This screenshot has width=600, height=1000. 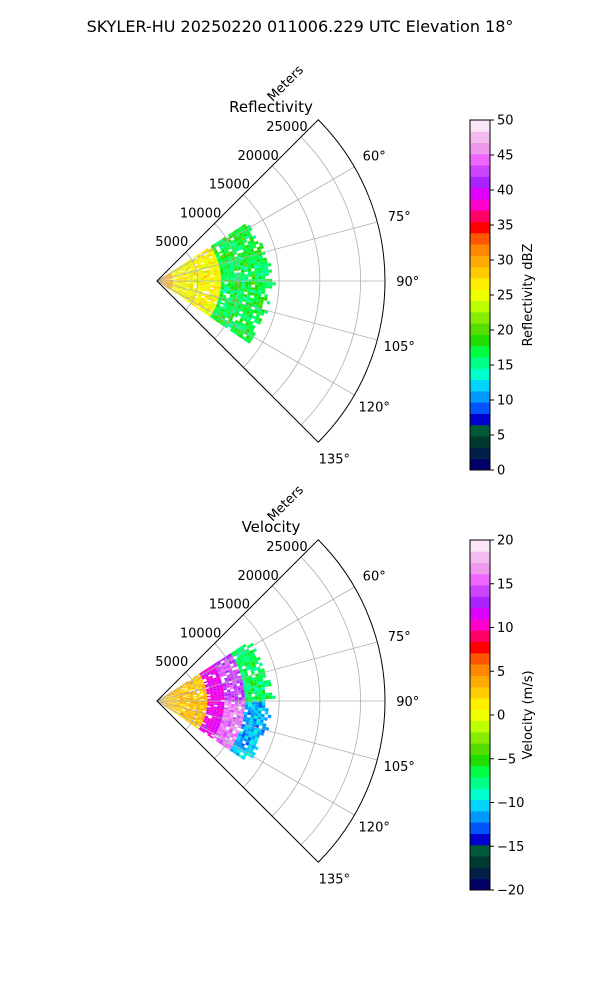 I want to click on radial-tick-label: 20000, so click(x=257, y=576).